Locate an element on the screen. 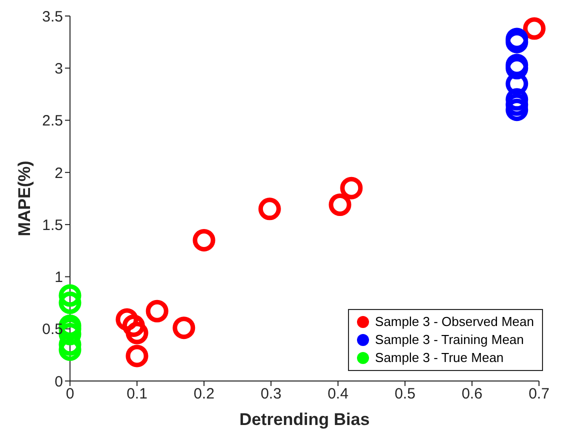 The image size is (565, 447). x-tick-label: 0 is located at coordinates (70, 394).